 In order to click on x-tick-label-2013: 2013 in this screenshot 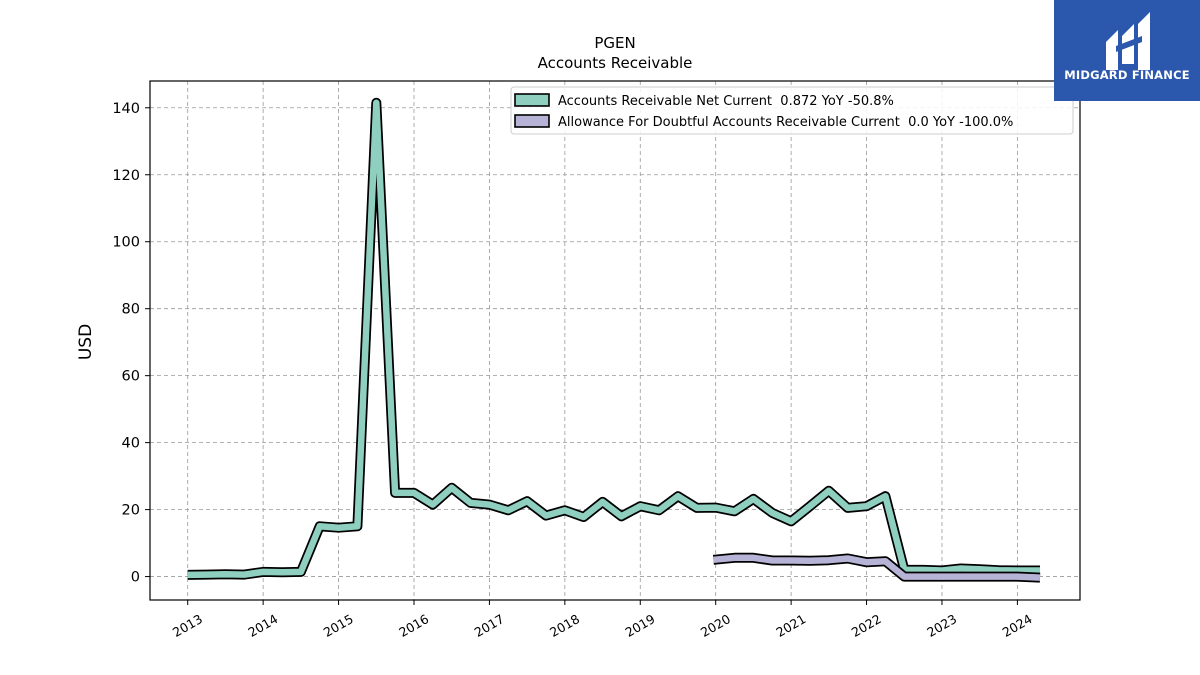, I will do `click(187, 625)`.